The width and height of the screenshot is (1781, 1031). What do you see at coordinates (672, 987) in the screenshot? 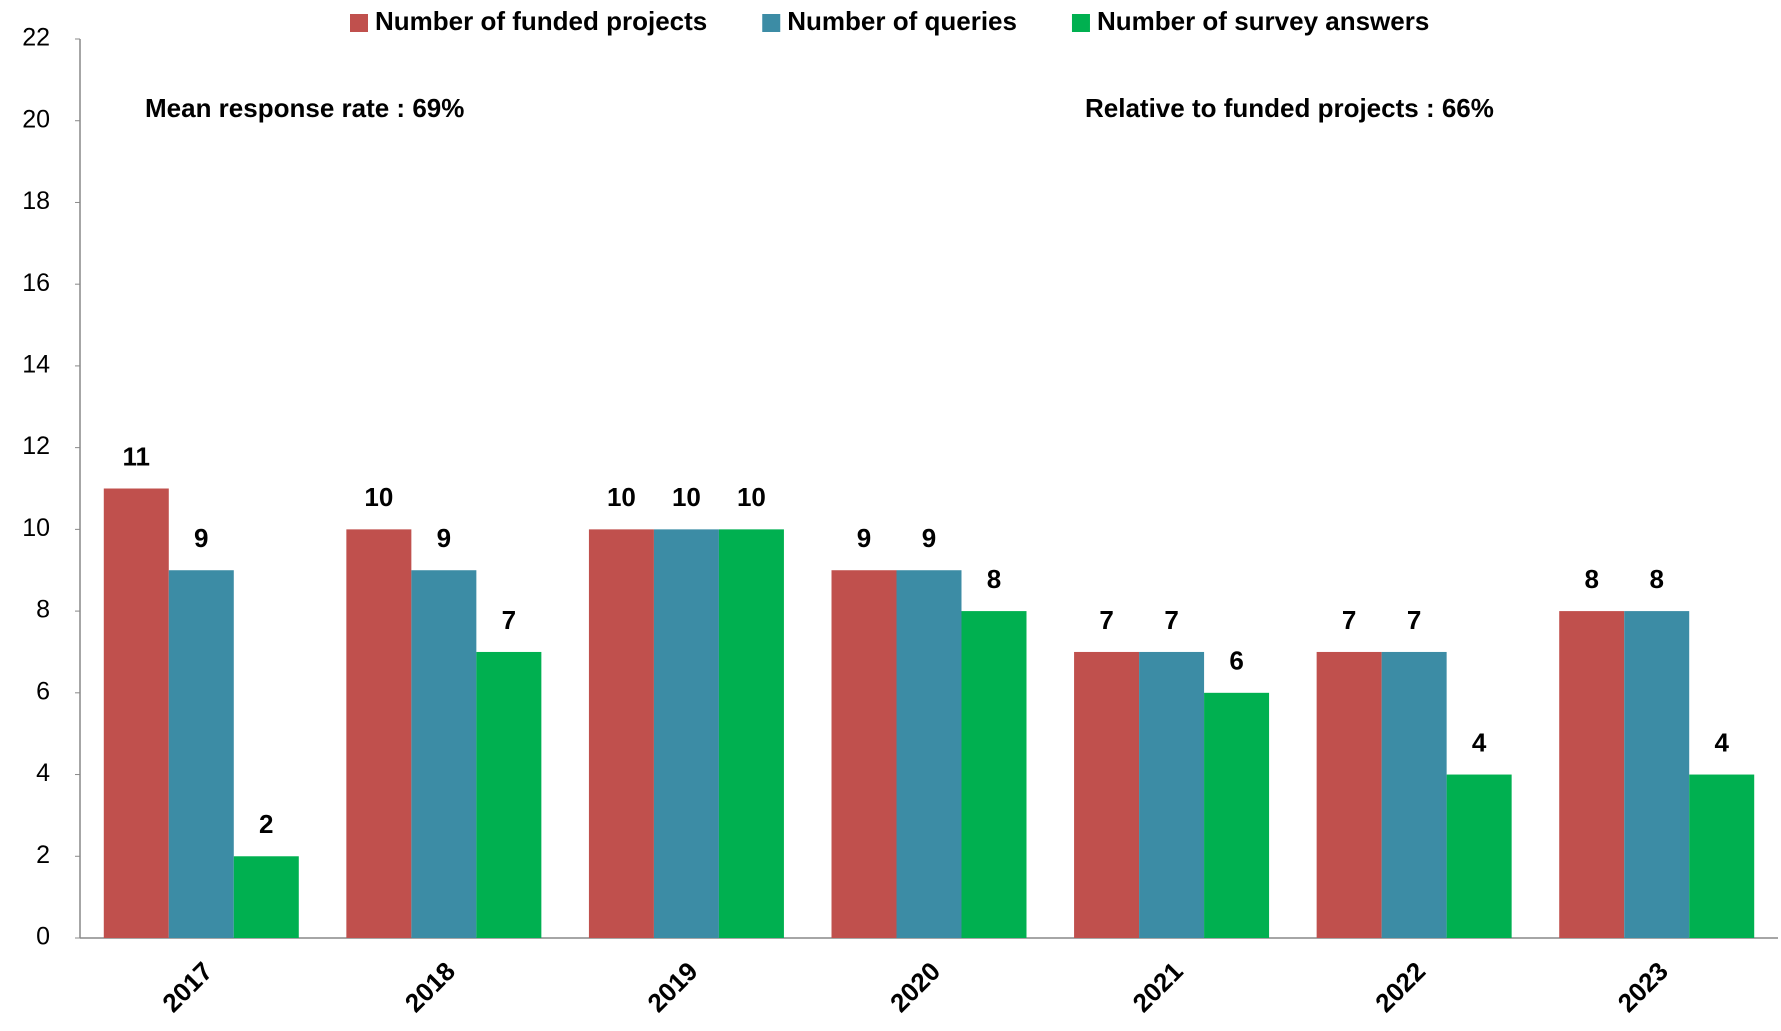
I see `x-tick-label: 2019` at bounding box center [672, 987].